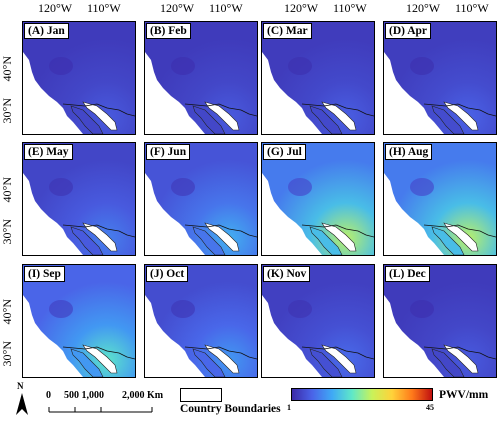 The height and width of the screenshot is (421, 500). What do you see at coordinates (44, 274) in the screenshot?
I see `panel-label: (I) Sep` at bounding box center [44, 274].